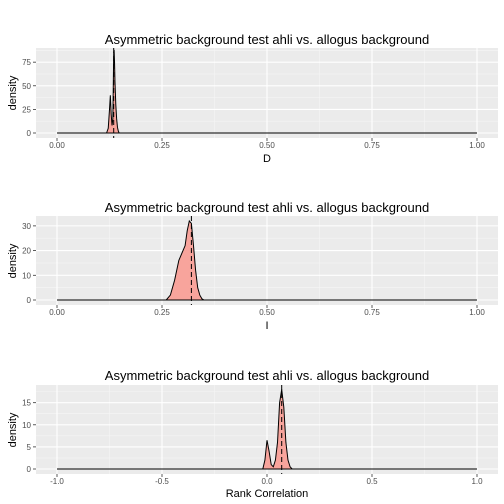 The width and height of the screenshot is (504, 504). What do you see at coordinates (267, 494) in the screenshot?
I see `x-axis-title: Rank Correlation` at bounding box center [267, 494].